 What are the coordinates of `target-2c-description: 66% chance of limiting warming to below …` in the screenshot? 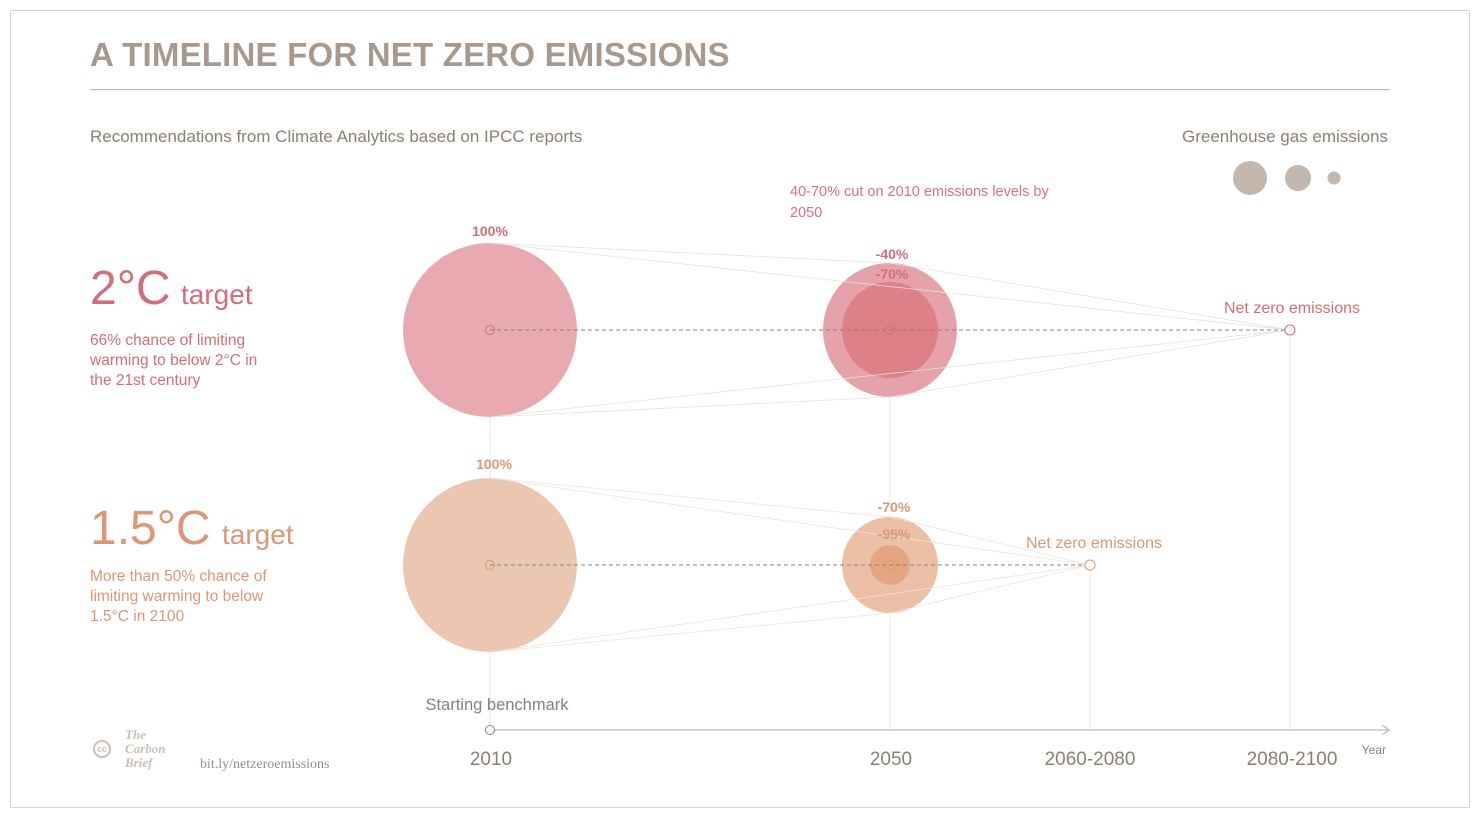 It's located at (174, 360).